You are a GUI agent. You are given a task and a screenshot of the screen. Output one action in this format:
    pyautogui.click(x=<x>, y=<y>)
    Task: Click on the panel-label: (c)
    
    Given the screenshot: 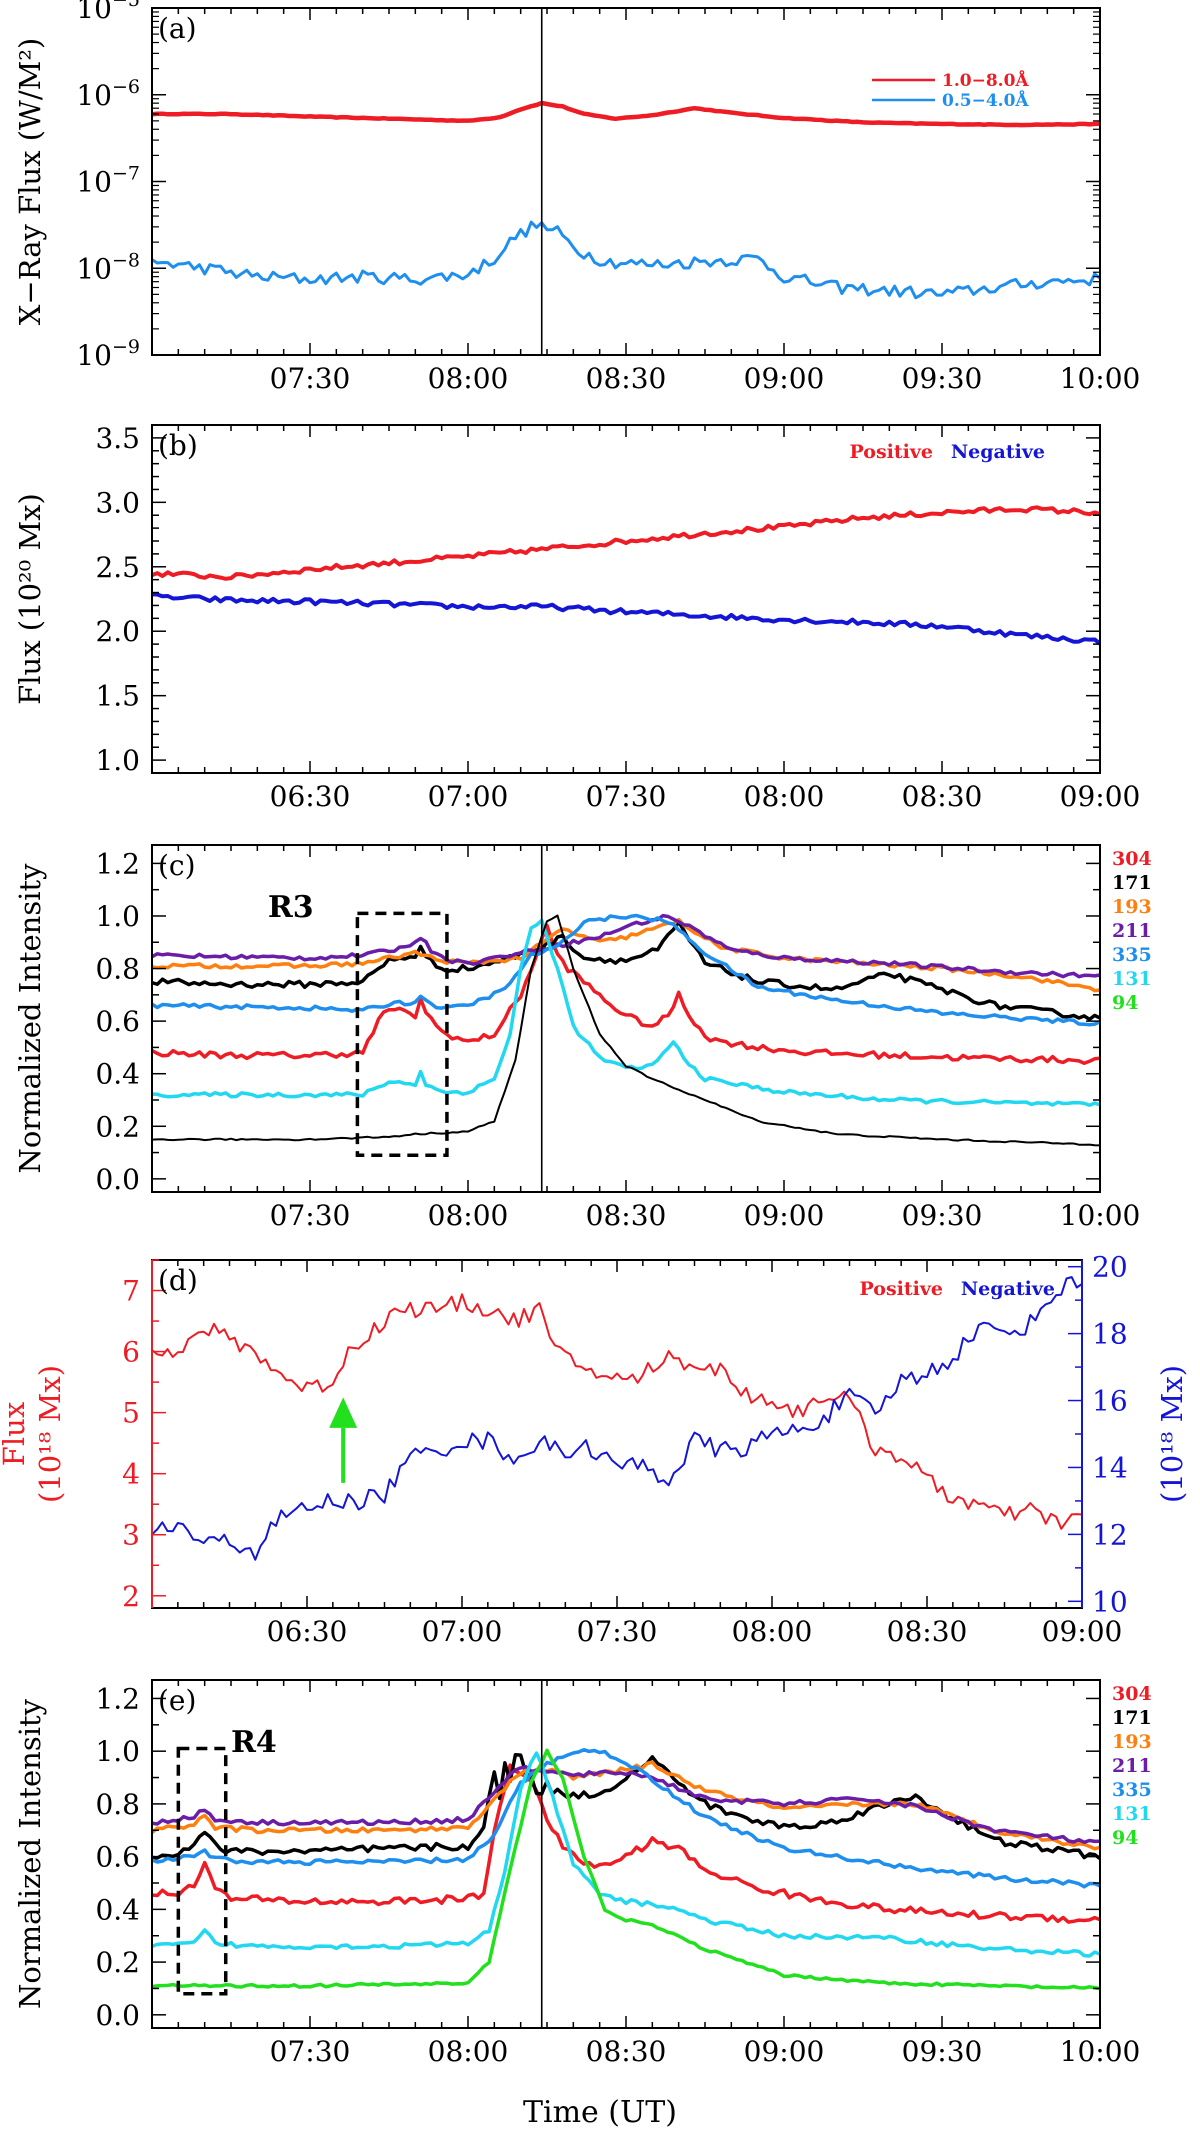 What is the action you would take?
    pyautogui.click(x=177, y=865)
    